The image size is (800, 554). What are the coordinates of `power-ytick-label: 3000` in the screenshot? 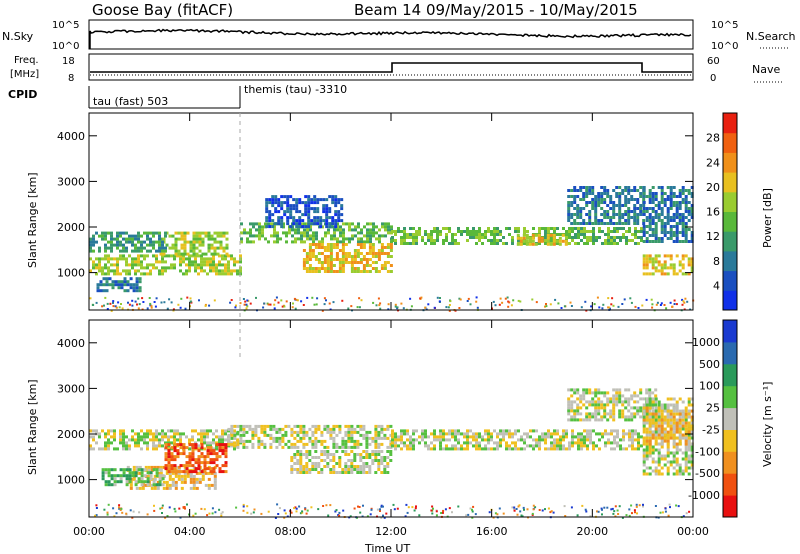 It's located at (71, 181).